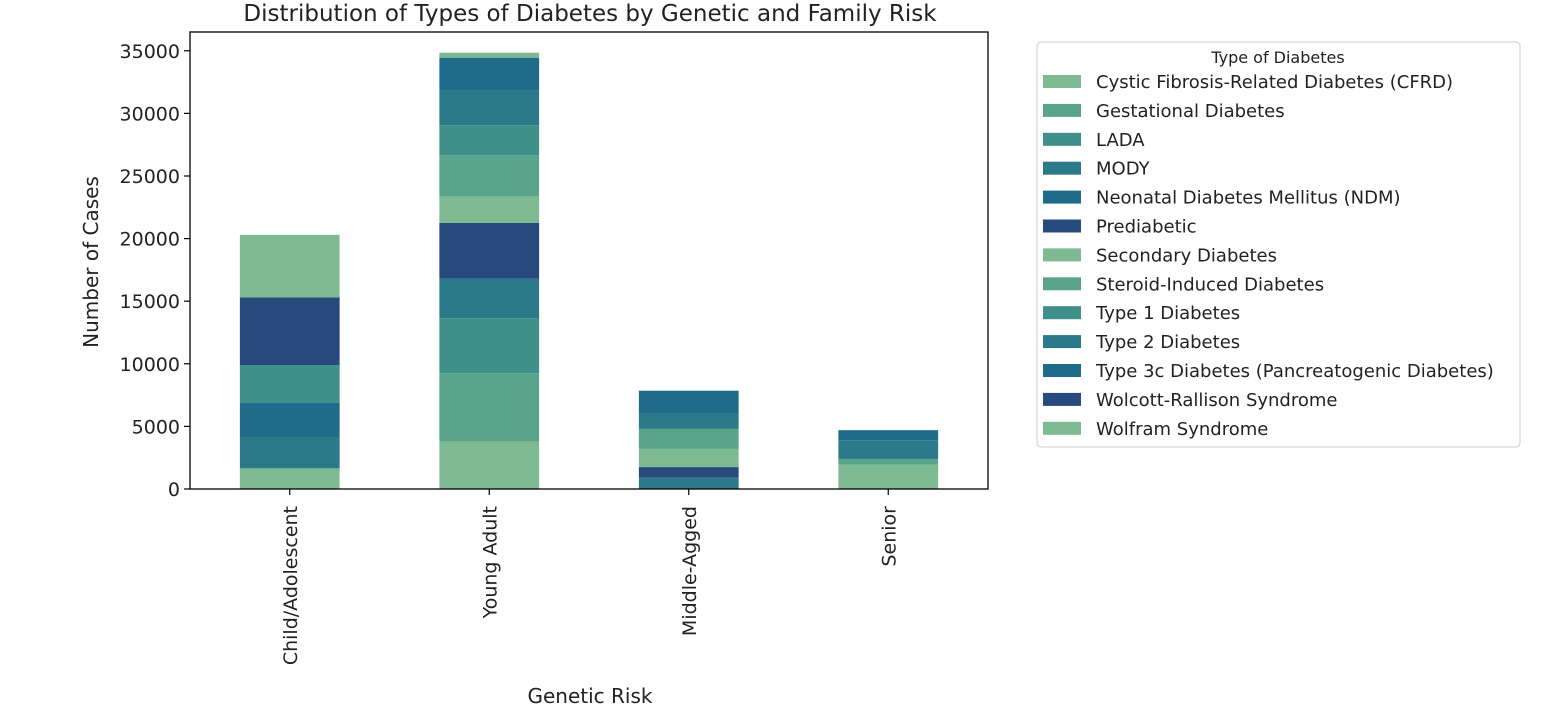 The height and width of the screenshot is (718, 1566). Describe the element at coordinates (150, 52) in the screenshot. I see `y-tick-label: 35000` at that location.